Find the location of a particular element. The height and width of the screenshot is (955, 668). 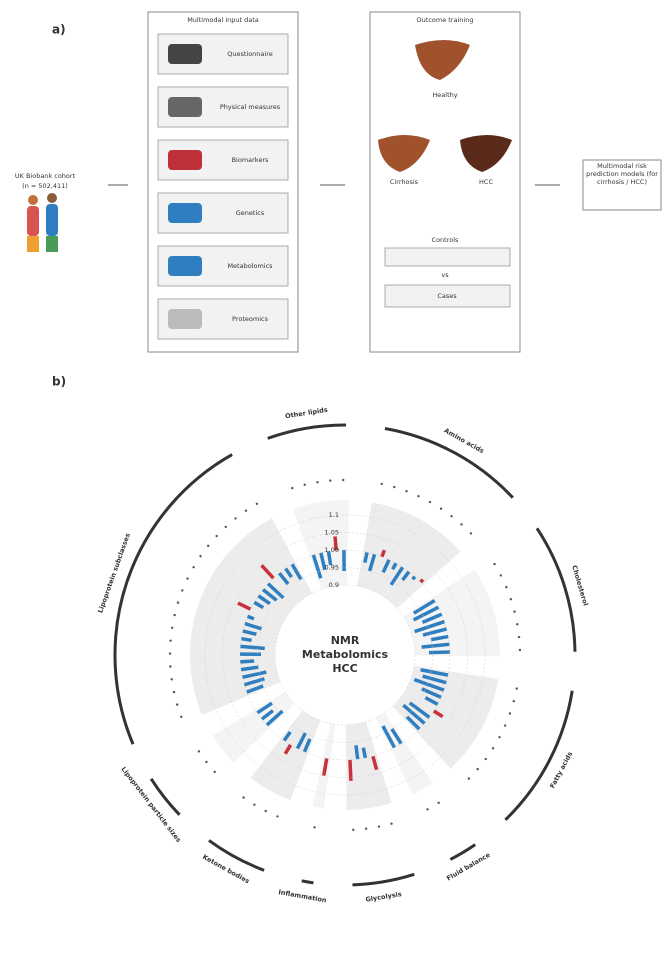

input-title: Multimodal input data is located at coordinates (223, 20).